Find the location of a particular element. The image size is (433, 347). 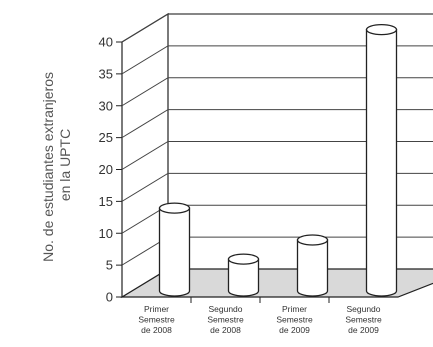

y-axis-label-line-1: No. de estudiantes extranjeros is located at coordinates (48, 167).